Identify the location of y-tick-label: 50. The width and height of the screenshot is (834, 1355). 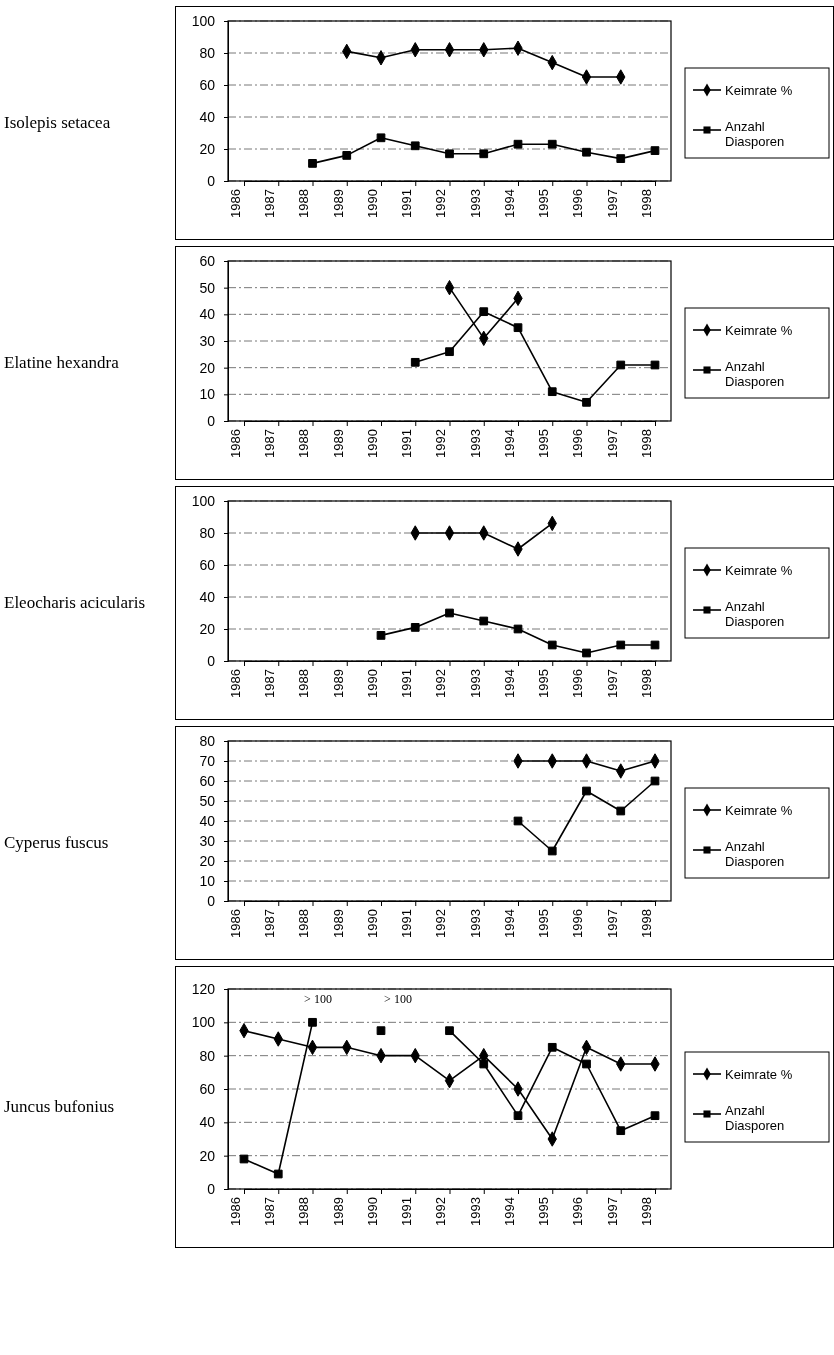
(207, 287).